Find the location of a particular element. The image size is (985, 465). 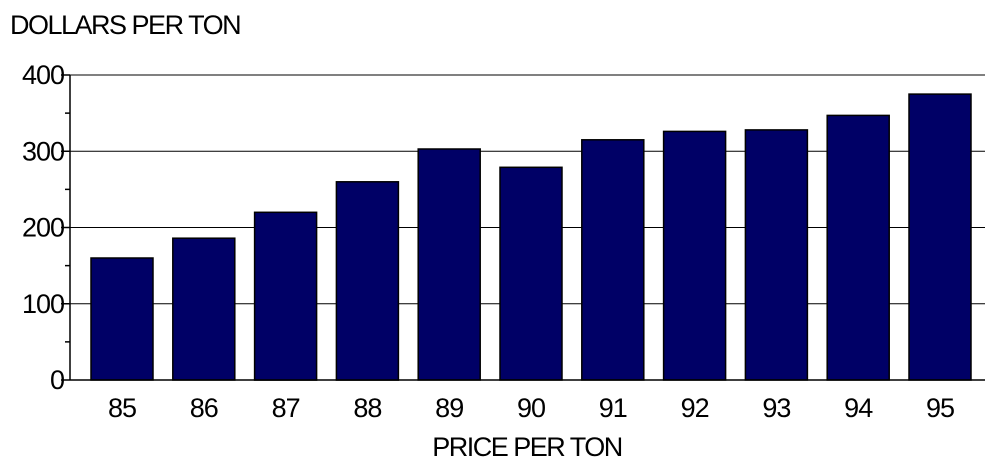

x-tick-label: 92 is located at coordinates (695, 408).